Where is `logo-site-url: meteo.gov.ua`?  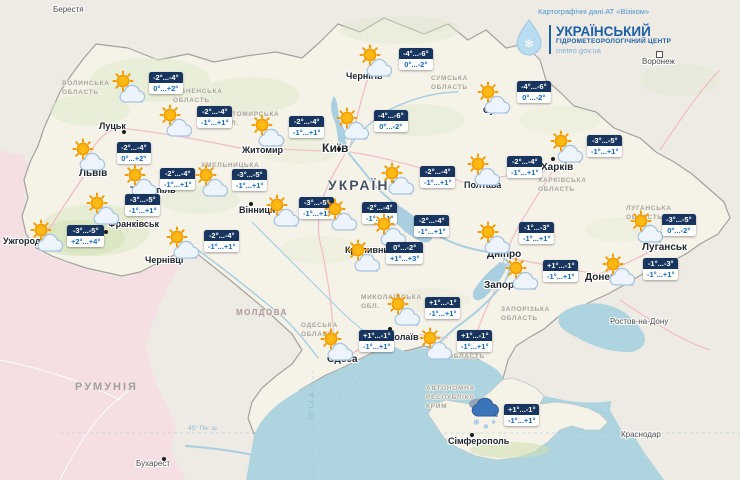
logo-site-url: meteo.gov.ua is located at coordinates (578, 50).